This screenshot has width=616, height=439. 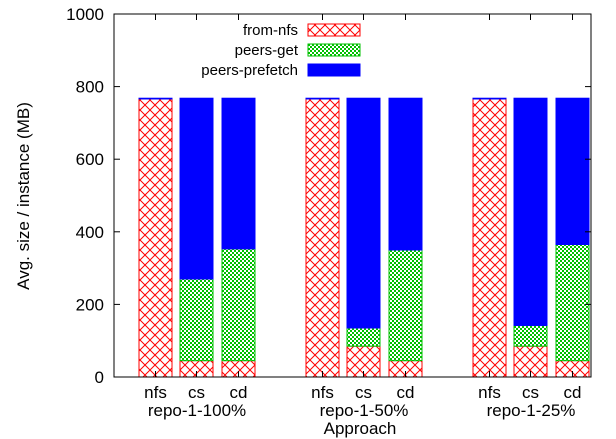 I want to click on bar-segment-peers-prefetch-repo-1-25%-cs, so click(x=530, y=211).